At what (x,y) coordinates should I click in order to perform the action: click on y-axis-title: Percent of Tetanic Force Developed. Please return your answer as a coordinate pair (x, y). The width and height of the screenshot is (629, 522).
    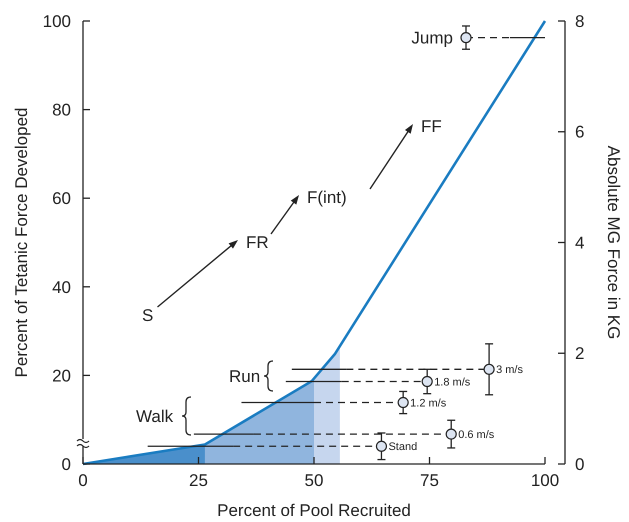
    Looking at the image, I should click on (21, 243).